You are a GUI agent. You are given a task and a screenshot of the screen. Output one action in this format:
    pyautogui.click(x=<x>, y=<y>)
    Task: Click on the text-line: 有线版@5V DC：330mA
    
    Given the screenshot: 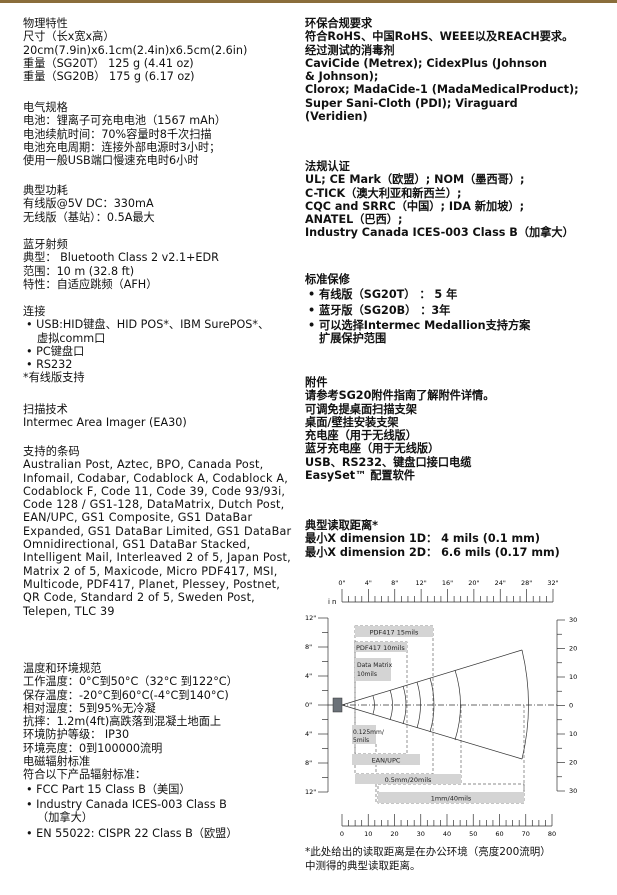 What is the action you would take?
    pyautogui.click(x=88, y=204)
    